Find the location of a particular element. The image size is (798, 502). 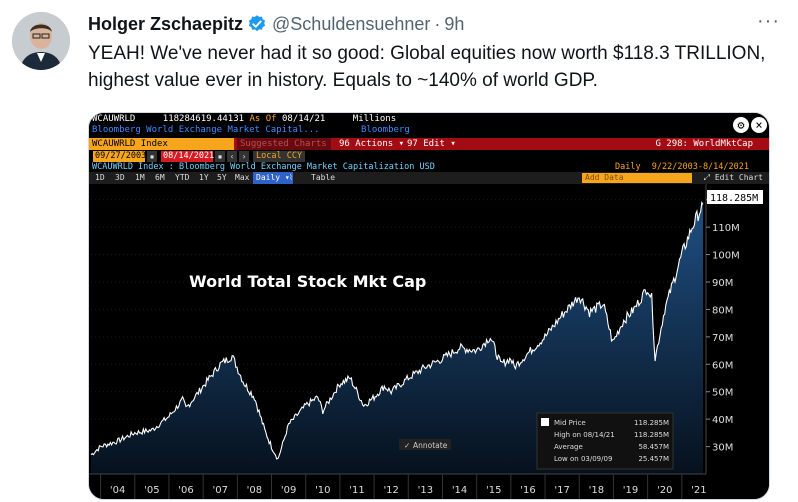

period-3d: 3D is located at coordinates (120, 177).